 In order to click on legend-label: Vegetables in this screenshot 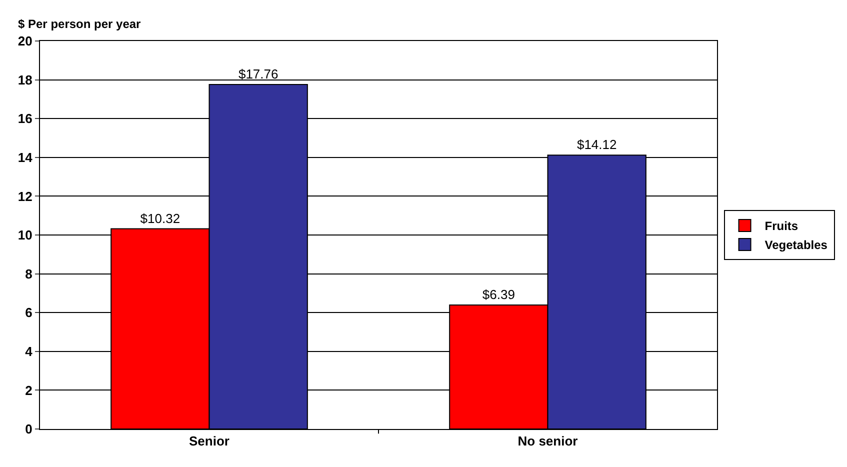, I will do `click(796, 245)`.